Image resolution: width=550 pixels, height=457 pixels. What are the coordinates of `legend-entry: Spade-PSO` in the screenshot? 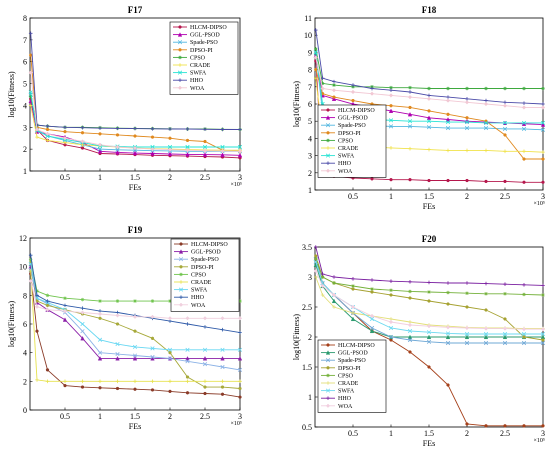 It's located at (195, 43).